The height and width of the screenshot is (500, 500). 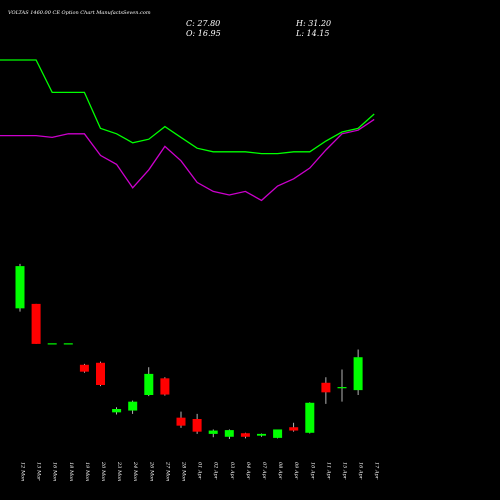 I want to click on x-tick-label: 10 Apr, so click(x=312, y=471).